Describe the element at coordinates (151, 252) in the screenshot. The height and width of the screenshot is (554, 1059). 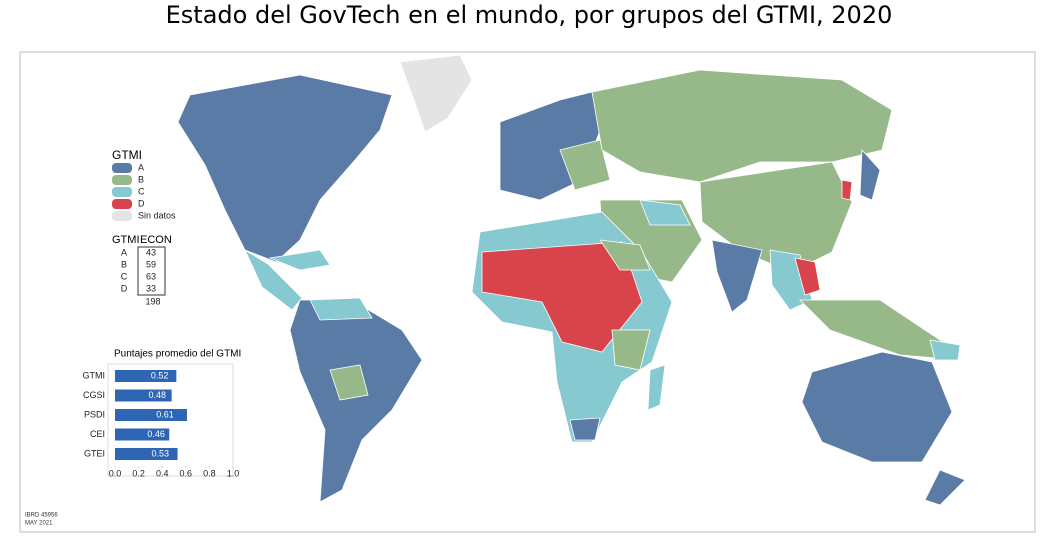
I see `table-cell: 43` at that location.